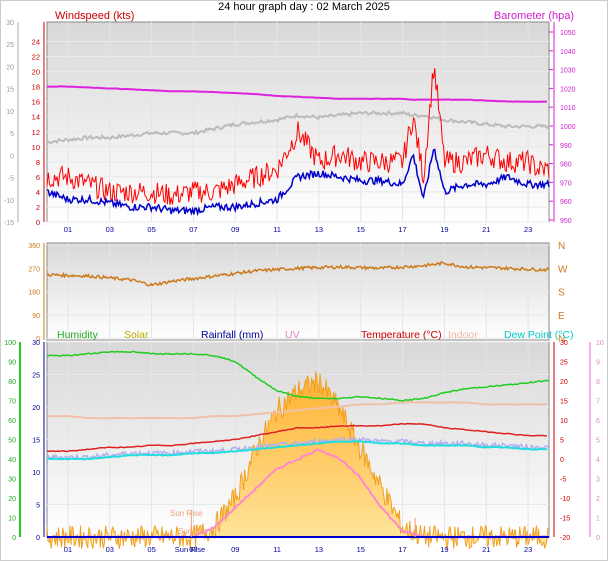  I want to click on barometer-tick-label: 950, so click(566, 221).